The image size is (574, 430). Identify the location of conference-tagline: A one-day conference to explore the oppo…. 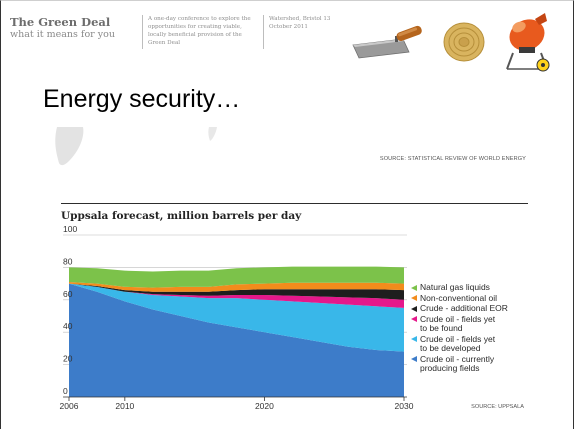
(199, 31).